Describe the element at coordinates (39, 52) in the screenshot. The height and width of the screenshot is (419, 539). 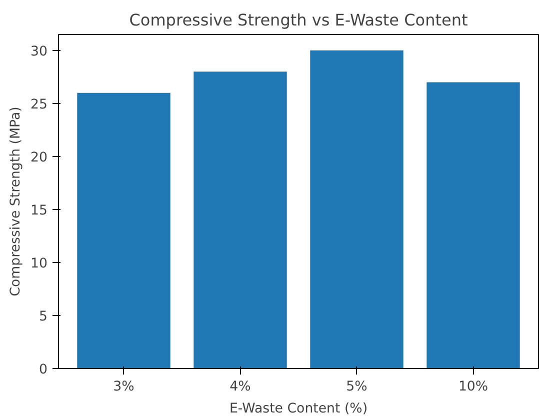
I see `y-tick-label: 30` at that location.